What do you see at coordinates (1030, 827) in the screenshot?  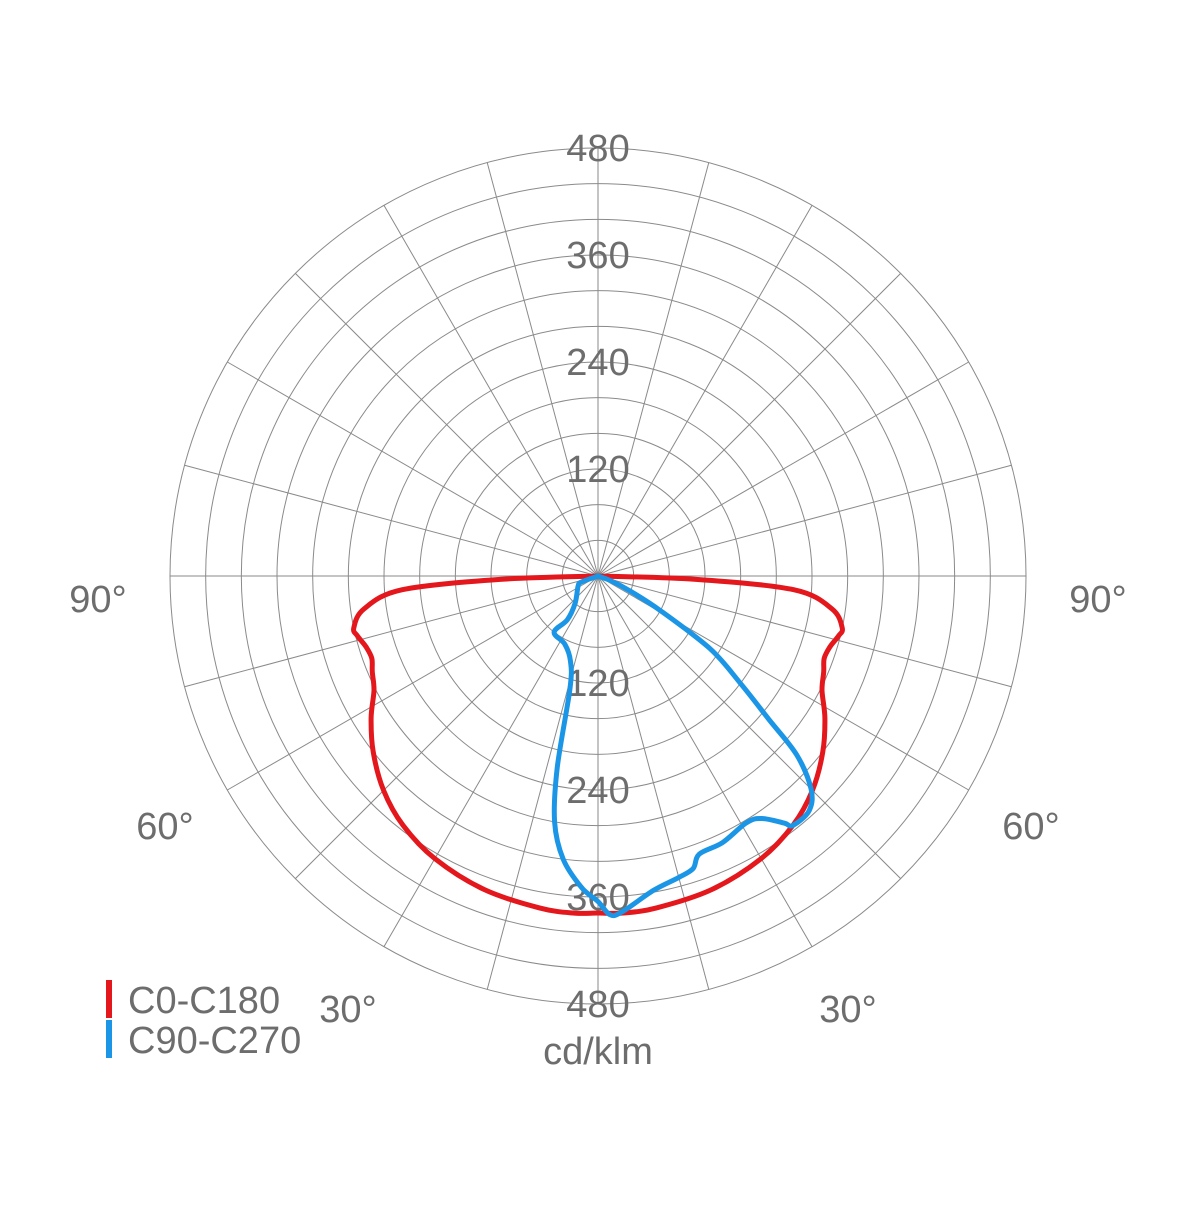 I see `angle-label-right-60: 60°` at bounding box center [1030, 827].